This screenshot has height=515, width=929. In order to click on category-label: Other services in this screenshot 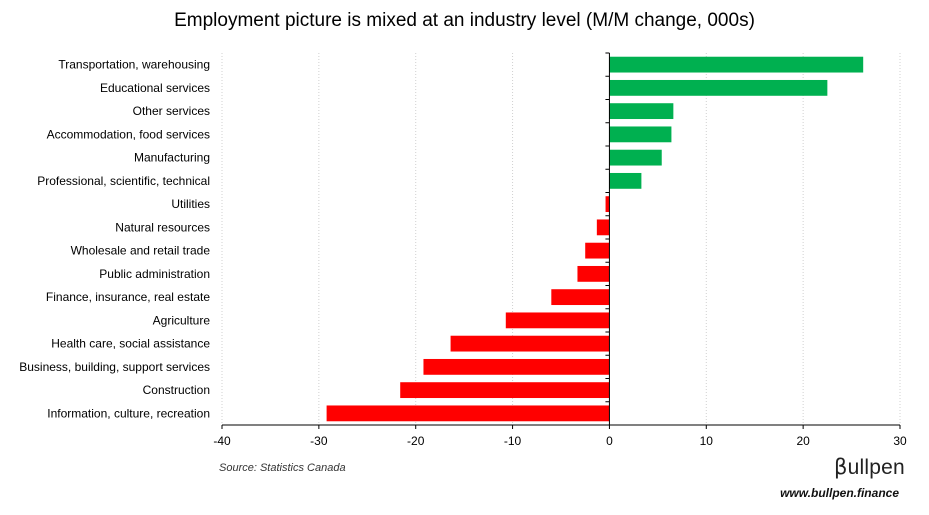, I will do `click(171, 111)`.